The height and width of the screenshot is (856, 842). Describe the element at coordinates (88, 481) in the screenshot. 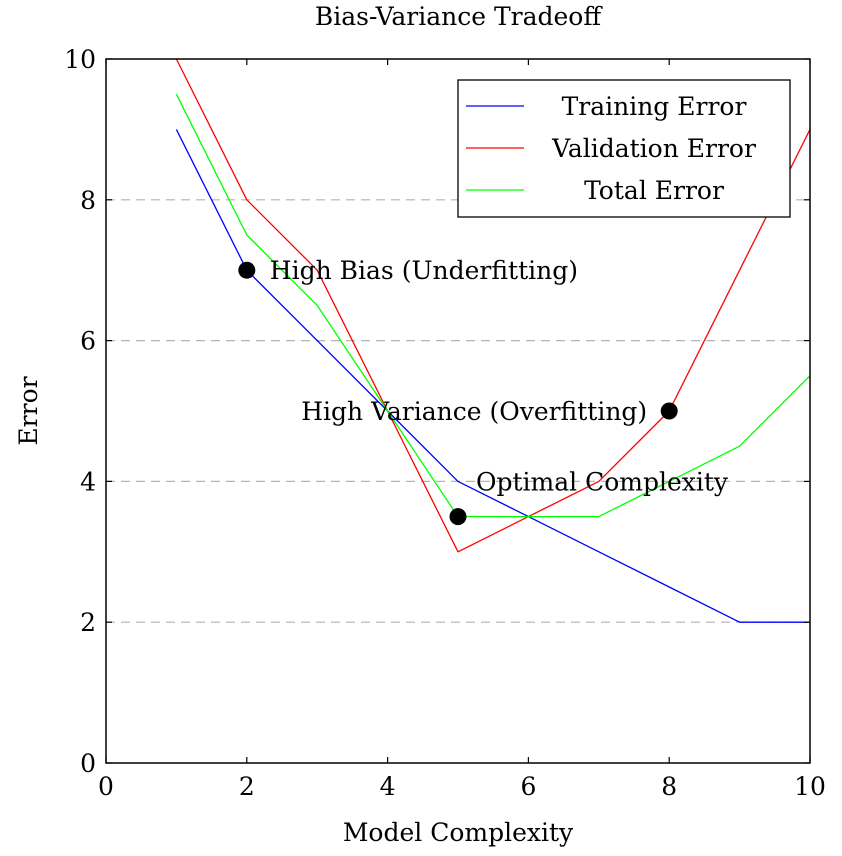

I see `y-tick-label: 4` at that location.